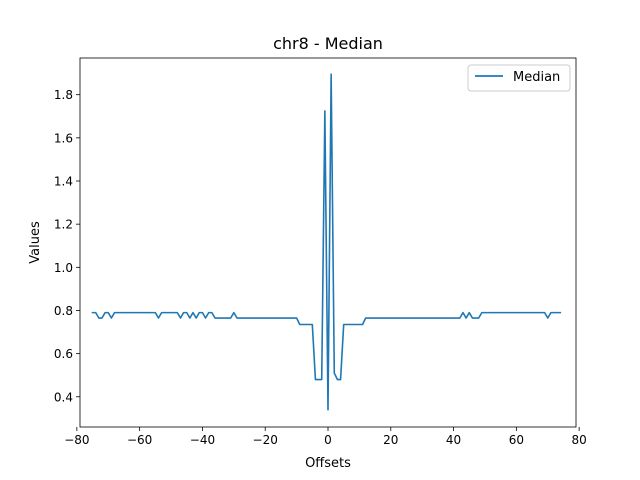 This screenshot has width=640, height=480. I want to click on x-tick-label: 80, so click(578, 440).